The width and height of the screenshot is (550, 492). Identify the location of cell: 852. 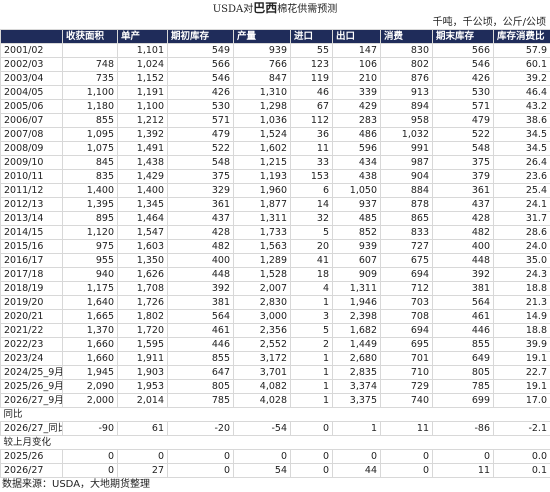
(357, 233).